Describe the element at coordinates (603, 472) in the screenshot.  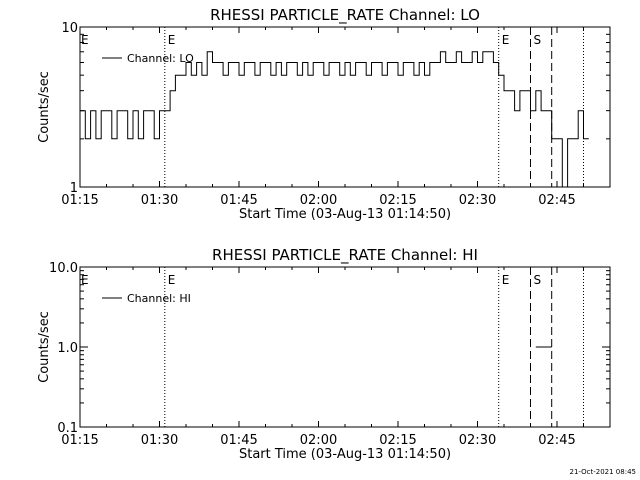
I see `footer-timestamp: 21-Oct-2021 08:45` at that location.